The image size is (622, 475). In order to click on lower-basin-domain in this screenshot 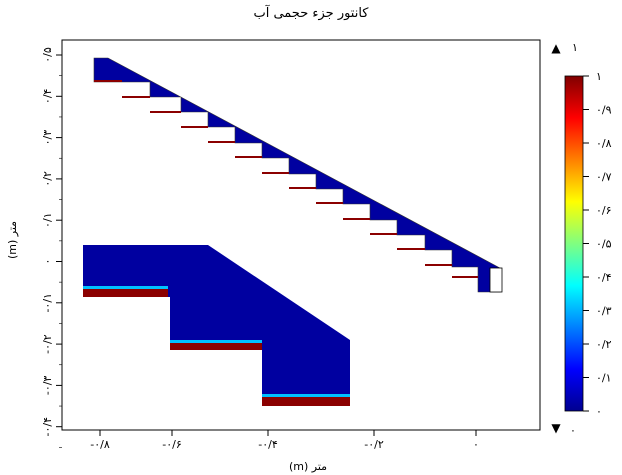, I will do `click(216, 325)`.